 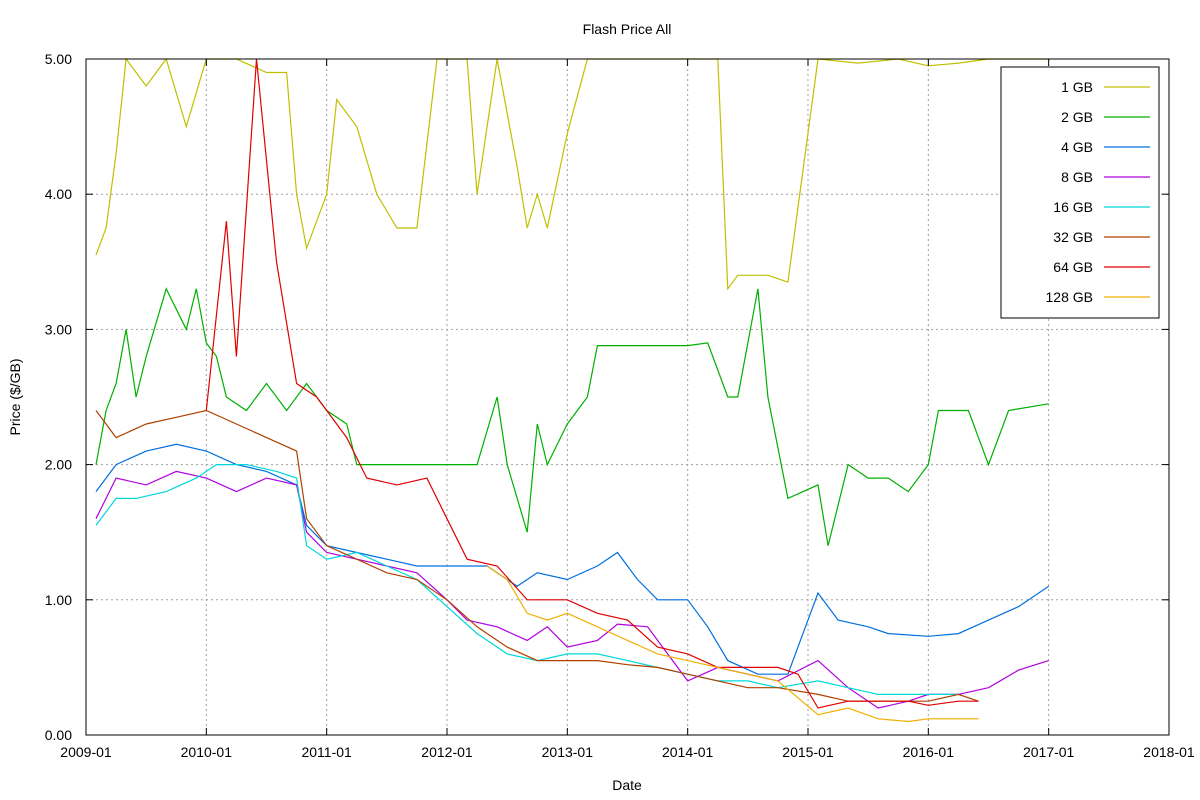 I want to click on legend-label-8-gb: 8 GB, so click(x=1077, y=177).